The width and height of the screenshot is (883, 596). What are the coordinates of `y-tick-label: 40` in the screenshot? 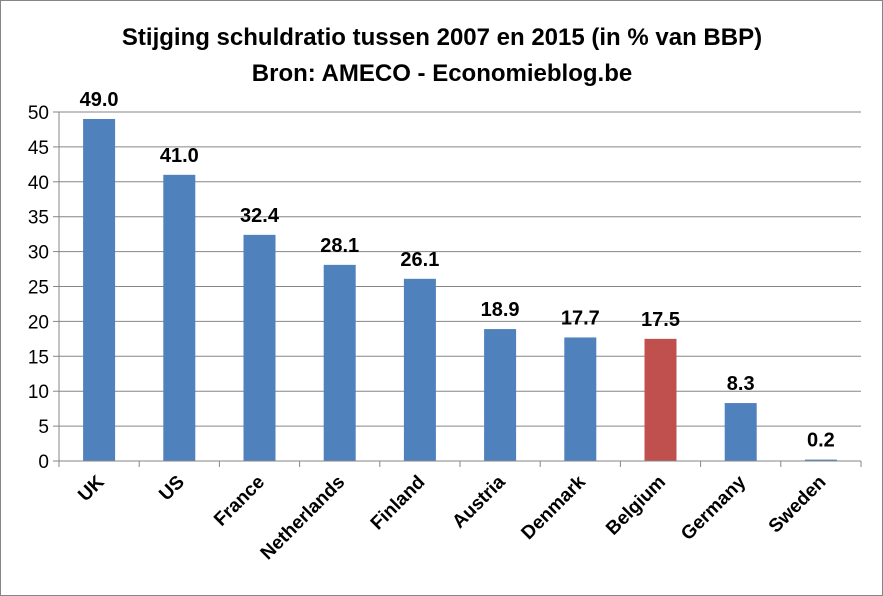 It's located at (38, 183).